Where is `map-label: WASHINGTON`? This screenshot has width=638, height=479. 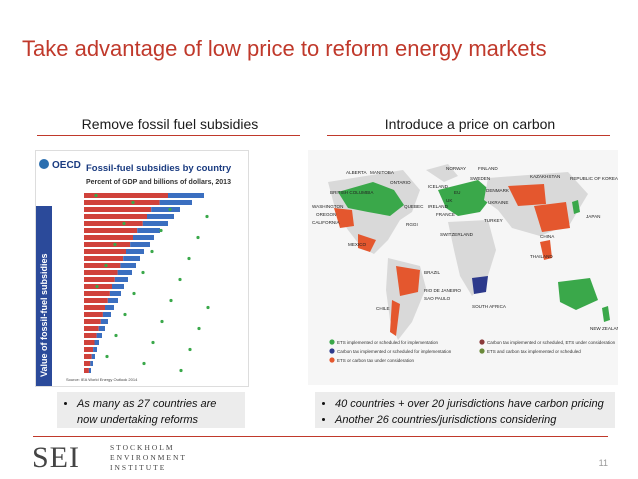
map-label: WASHINGTON is located at coordinates (327, 206).